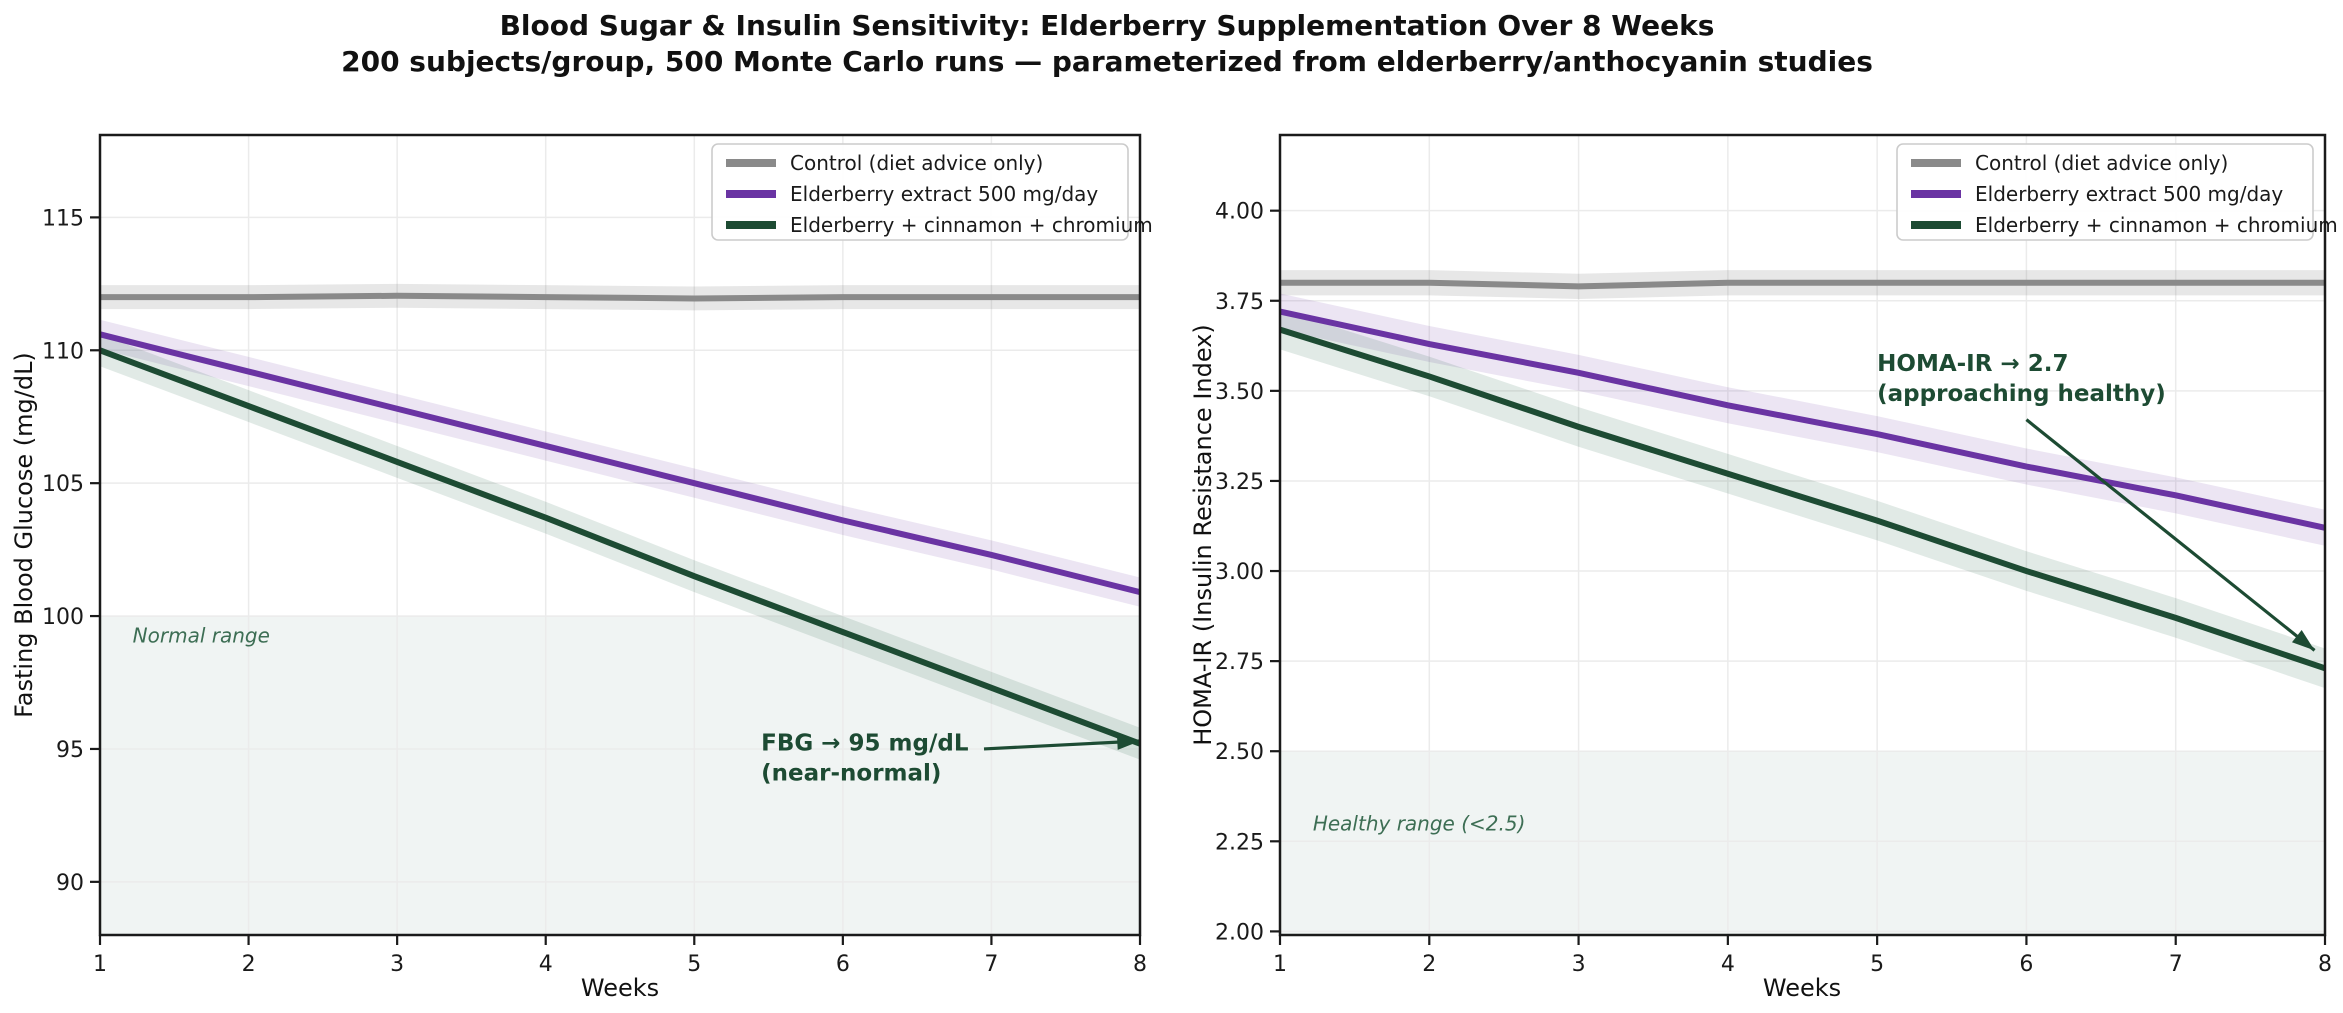 The height and width of the screenshot is (1013, 2343). I want to click on homa-control-line, so click(1802, 284).